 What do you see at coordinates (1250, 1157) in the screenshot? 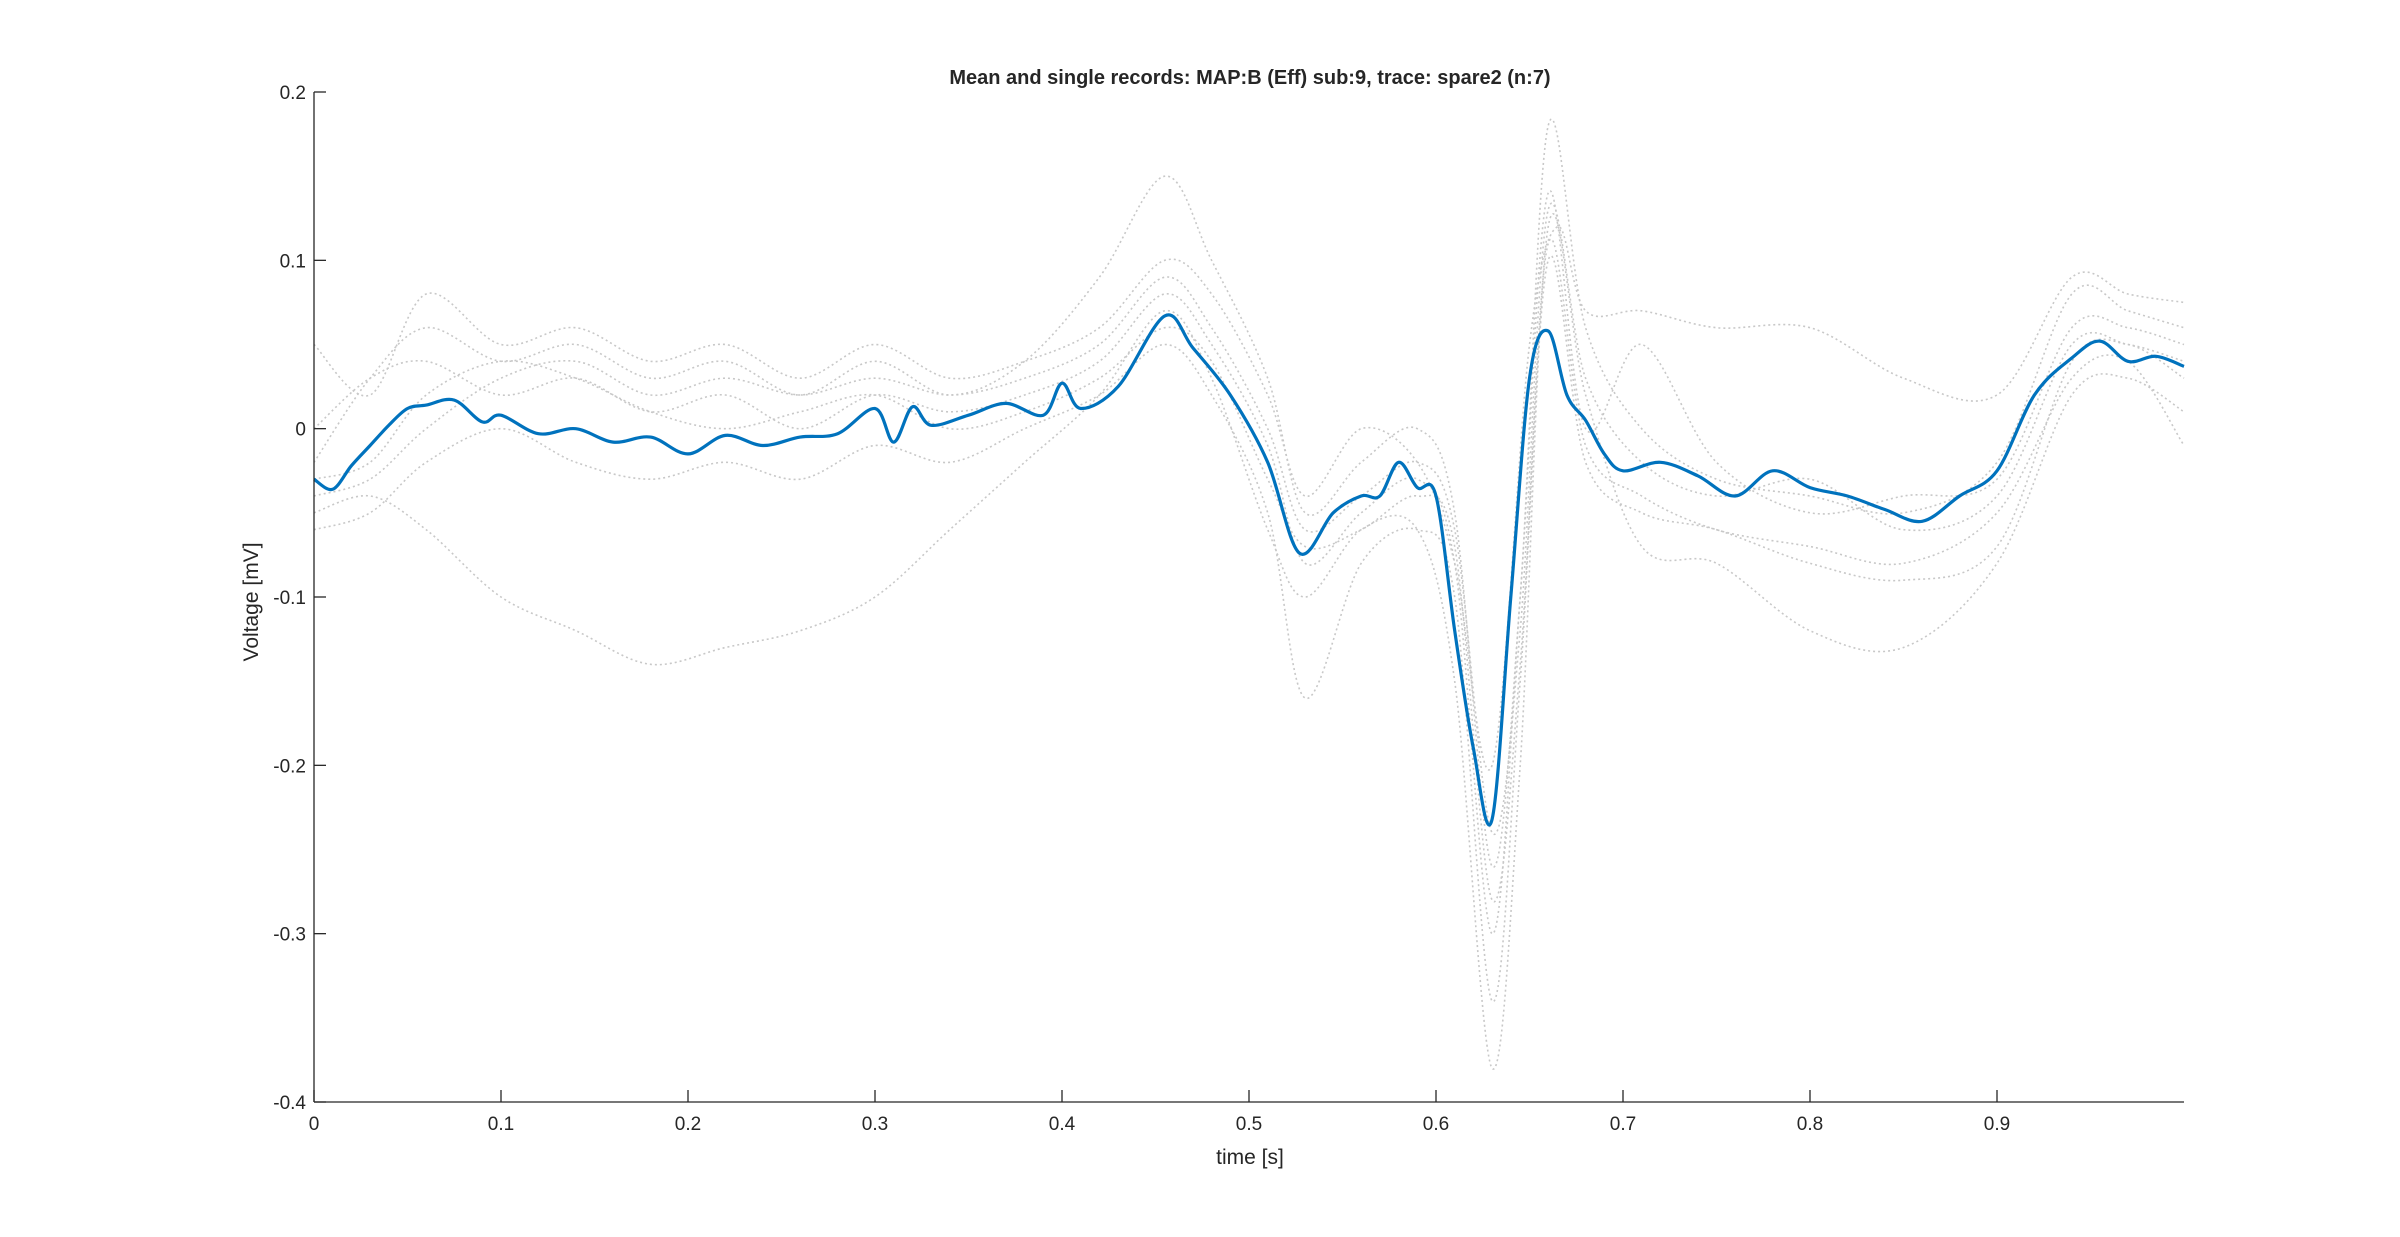
I see `x-axis-label: time [s]` at bounding box center [1250, 1157].